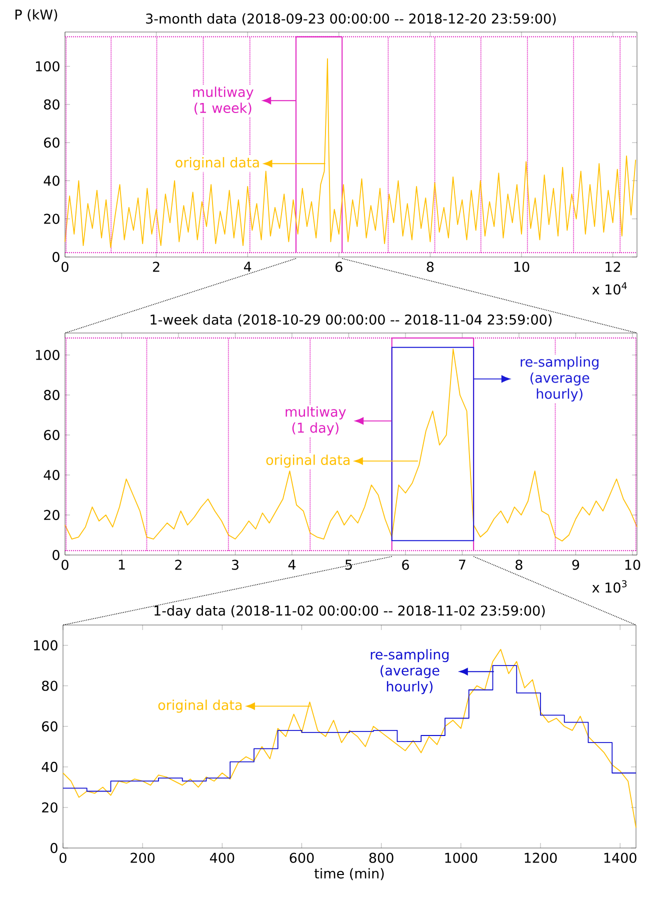 This screenshot has width=670, height=899. Describe the element at coordinates (349, 611) in the screenshot. I see `chart-title: 1-day data (2018-11-02 00:00:00 -- 2018-11-02 23:59:00)` at that location.